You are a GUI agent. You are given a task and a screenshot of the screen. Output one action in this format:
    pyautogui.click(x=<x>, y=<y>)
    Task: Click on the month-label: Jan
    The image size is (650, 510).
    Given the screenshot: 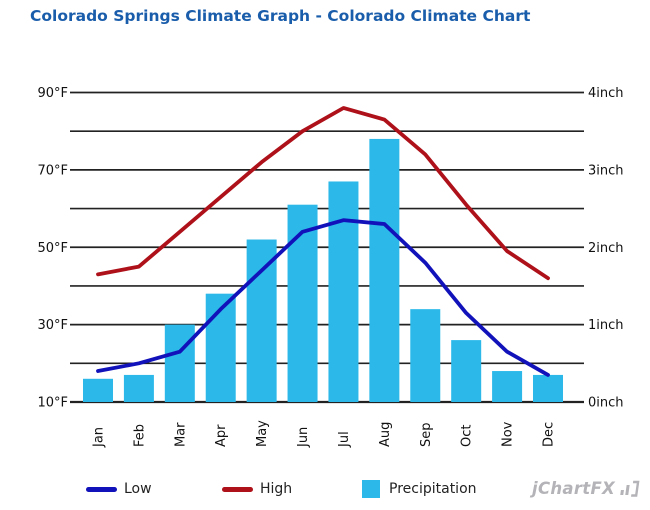 What is the action you would take?
    pyautogui.click(x=99, y=437)
    